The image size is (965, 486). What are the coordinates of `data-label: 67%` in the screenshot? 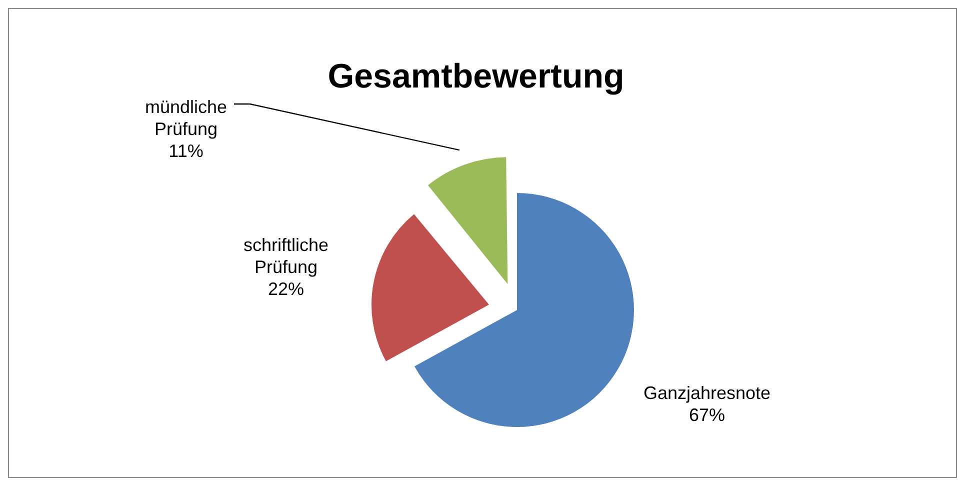 It's located at (707, 414).